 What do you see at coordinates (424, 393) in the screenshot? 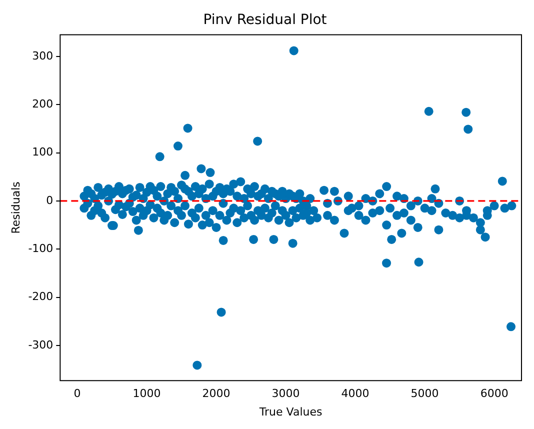
I see `x-tick-label: 5000` at bounding box center [424, 393].